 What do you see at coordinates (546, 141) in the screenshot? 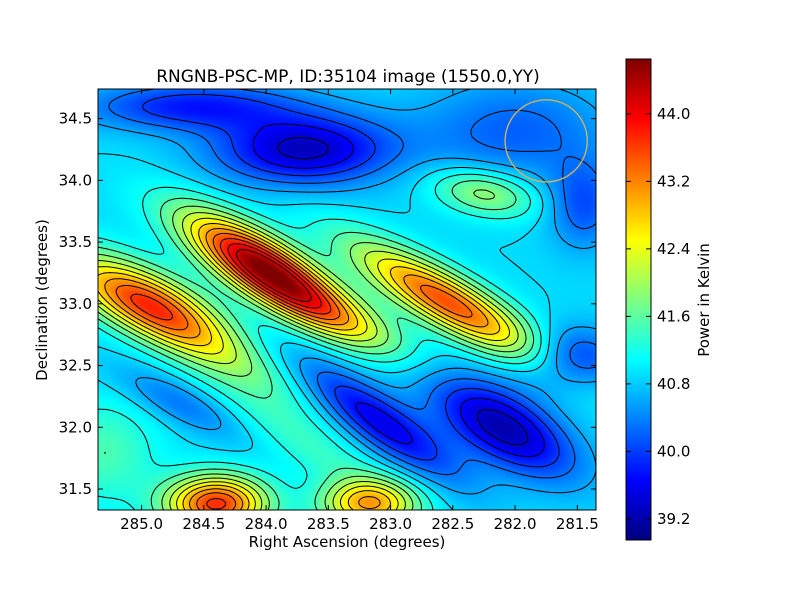
I see `beam-circle` at bounding box center [546, 141].